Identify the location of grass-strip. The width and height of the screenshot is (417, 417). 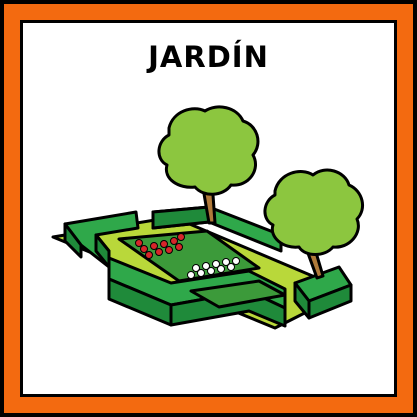
(238, 294).